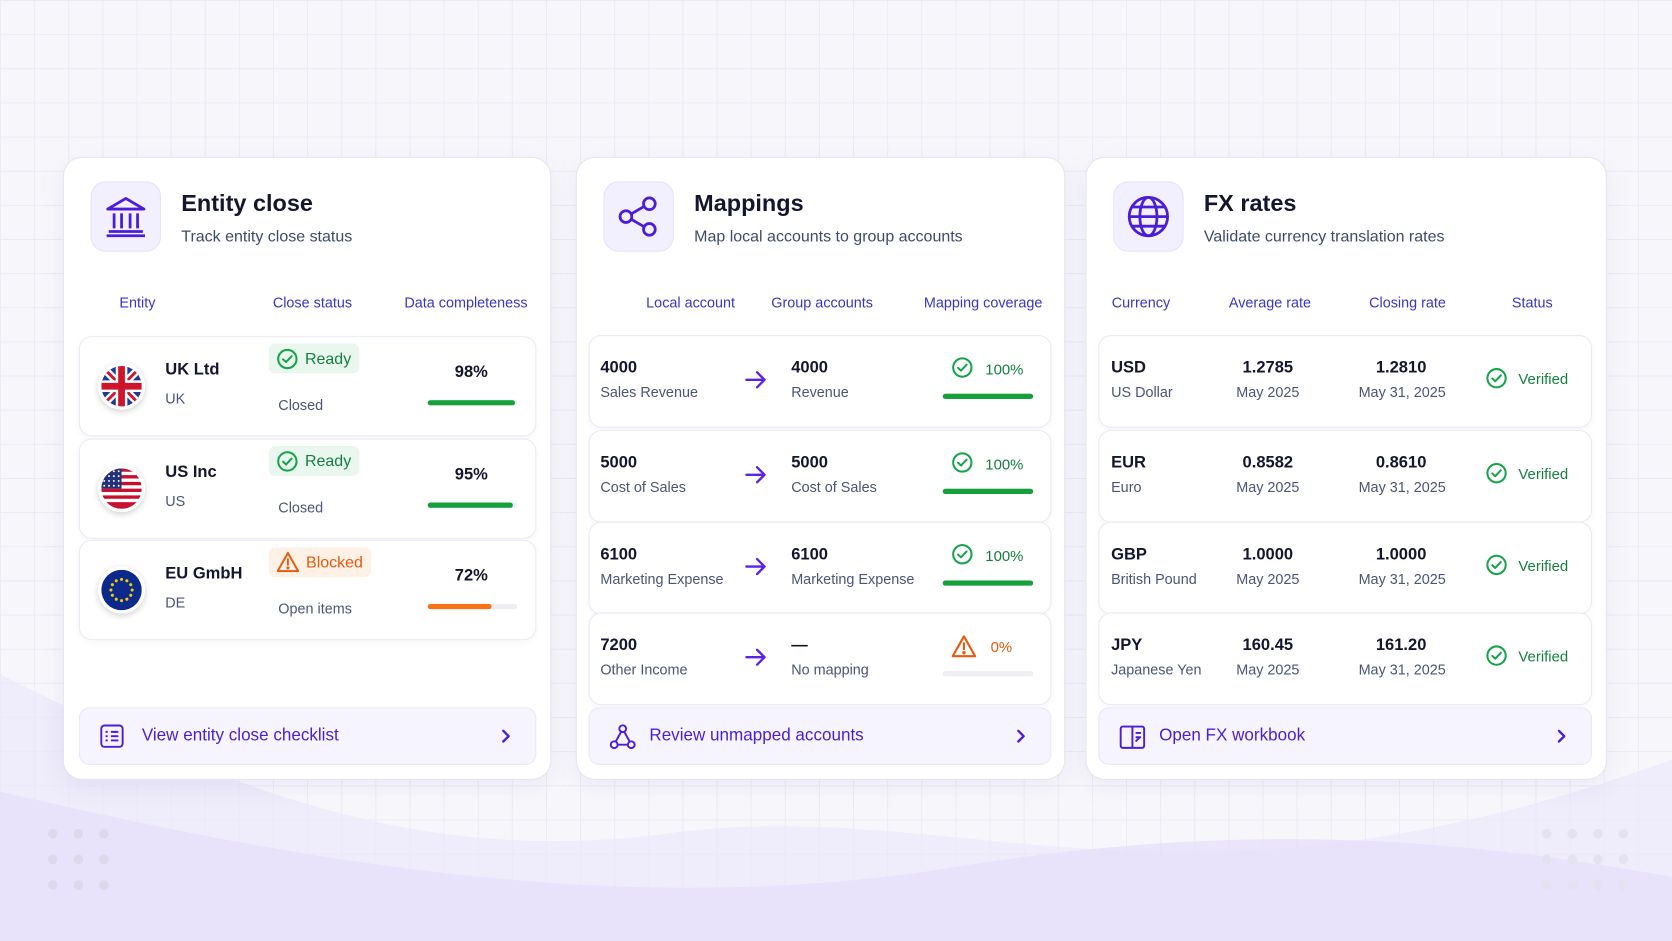 This screenshot has width=1672, height=941. I want to click on currency-name: Japanese Yen, so click(1156, 669).